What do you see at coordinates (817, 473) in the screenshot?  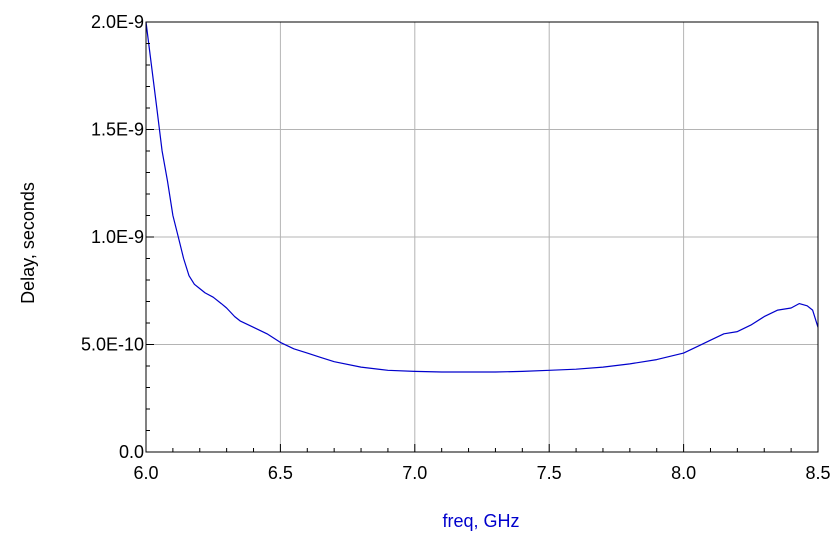 I see `x-tick-label: 8.5` at bounding box center [817, 473].